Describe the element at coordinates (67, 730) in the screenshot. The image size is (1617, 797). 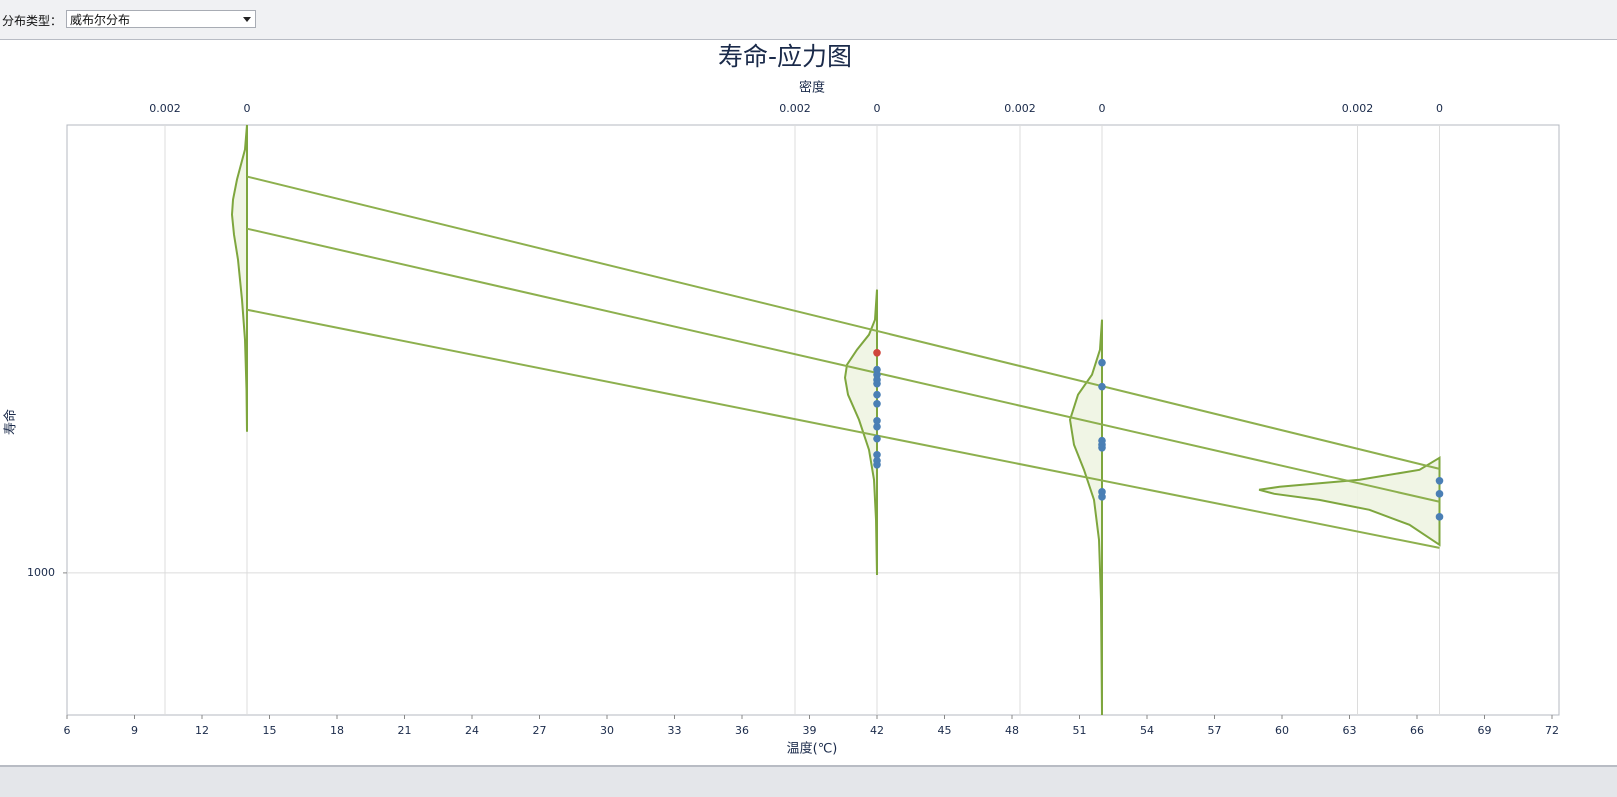
I see `x-tick-label: 6` at that location.